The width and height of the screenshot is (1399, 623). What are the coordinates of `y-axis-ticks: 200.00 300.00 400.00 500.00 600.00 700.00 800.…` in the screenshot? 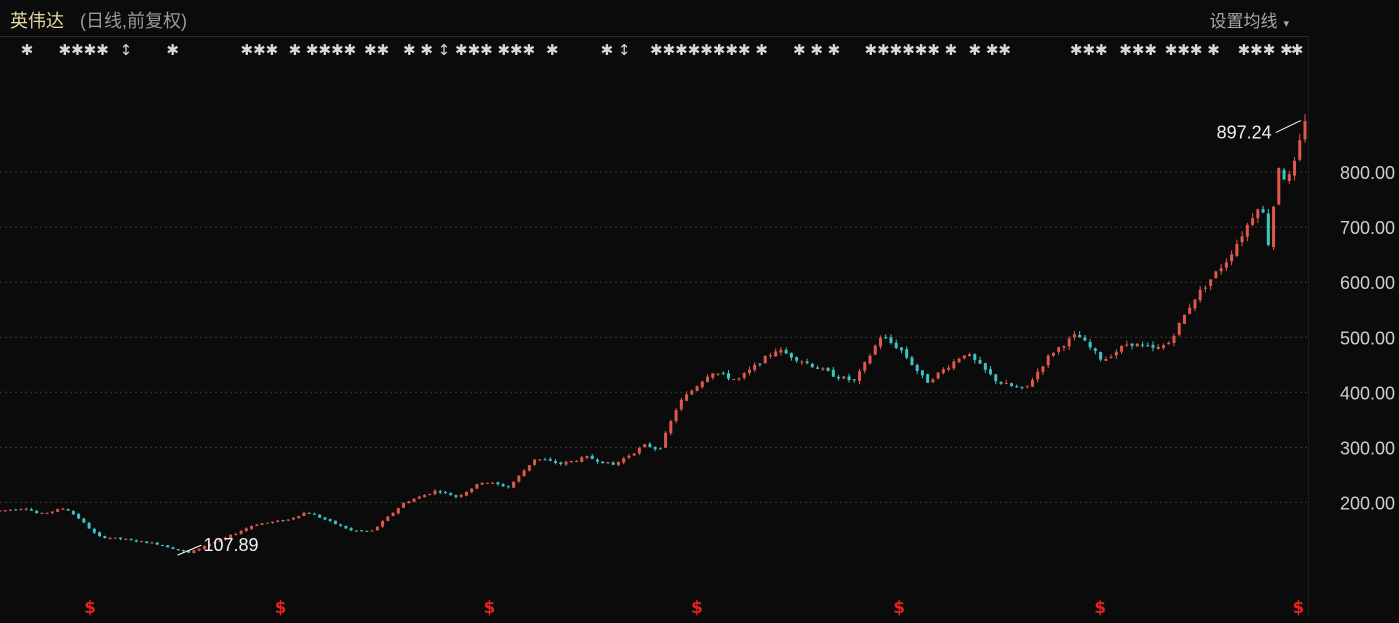 It's located at (1367, 338).